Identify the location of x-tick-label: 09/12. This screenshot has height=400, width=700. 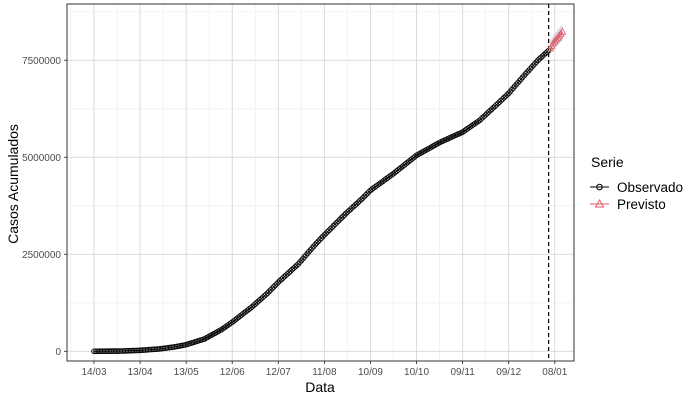
(508, 372).